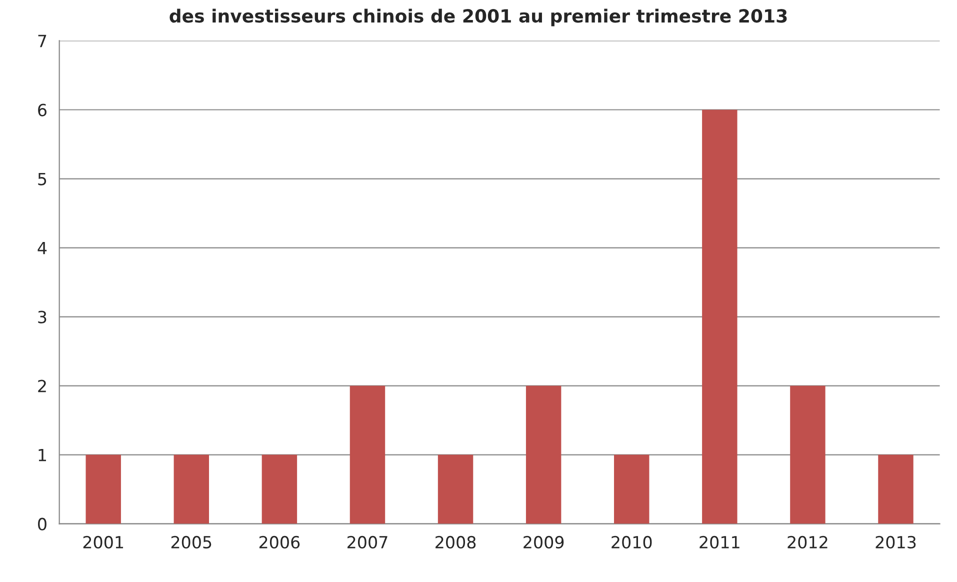  What do you see at coordinates (456, 542) in the screenshot?
I see `x-tick-label: 2008` at bounding box center [456, 542].